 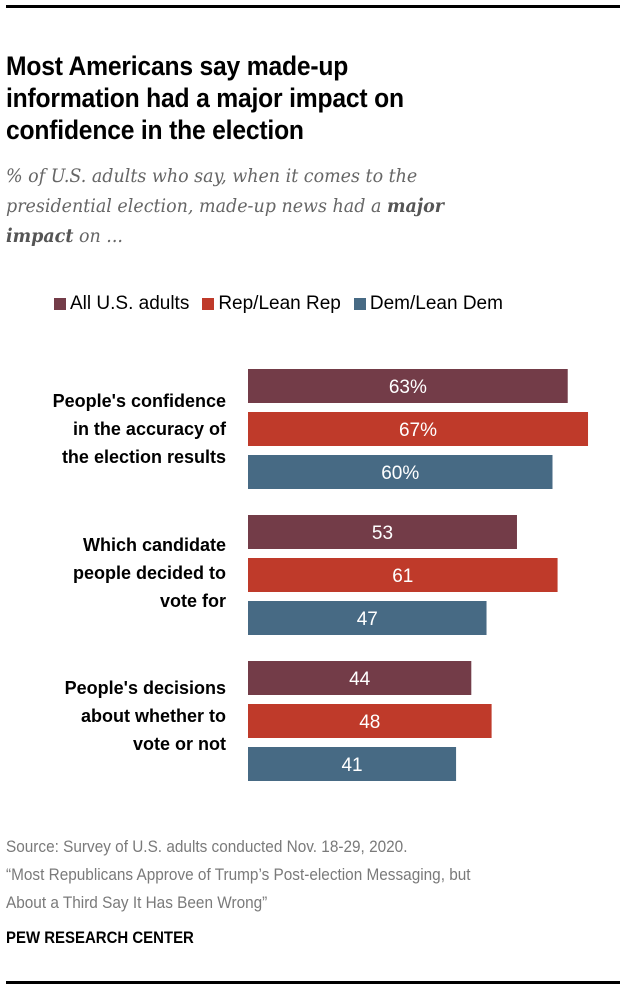 I want to click on bar-group: 53 61 47, so click(x=403, y=575).